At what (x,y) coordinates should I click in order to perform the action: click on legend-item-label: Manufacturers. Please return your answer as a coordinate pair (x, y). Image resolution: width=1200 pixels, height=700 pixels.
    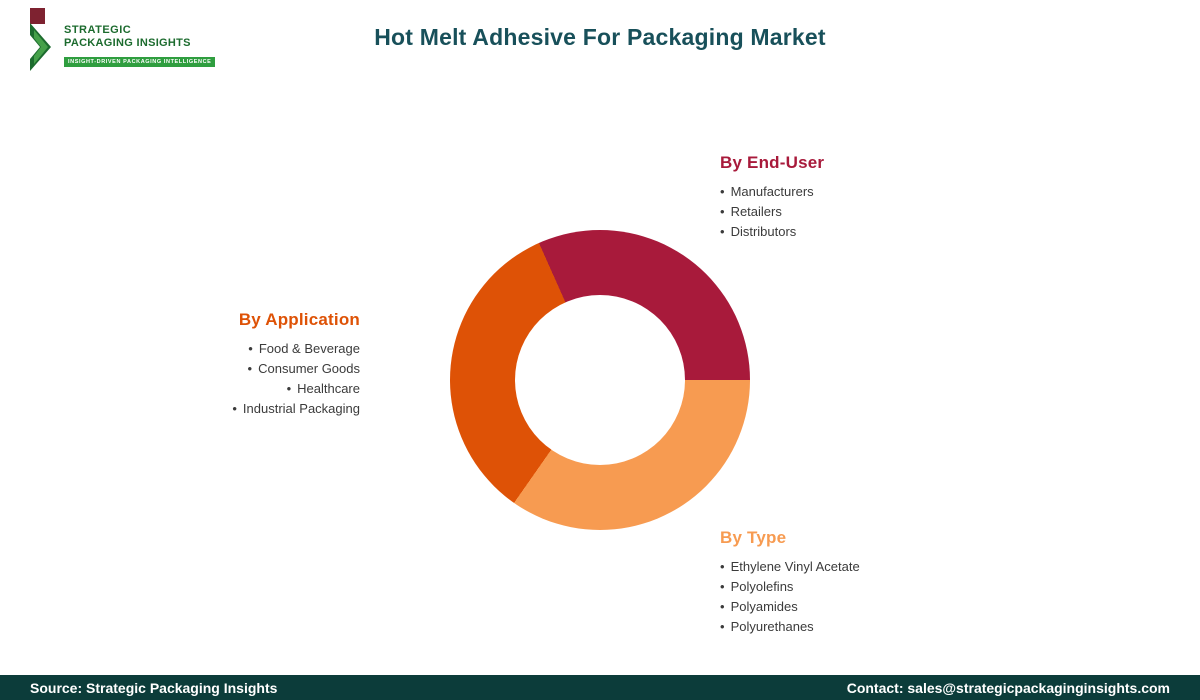
    Looking at the image, I should click on (772, 191).